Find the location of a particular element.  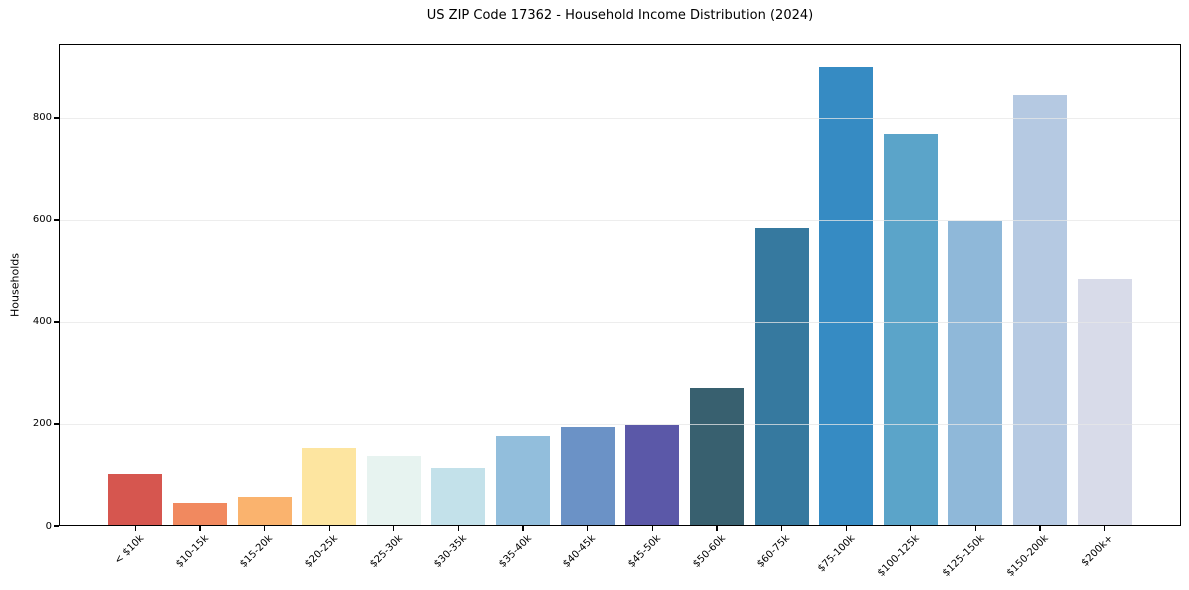

y-tick-label: 800 is located at coordinates (42, 118).